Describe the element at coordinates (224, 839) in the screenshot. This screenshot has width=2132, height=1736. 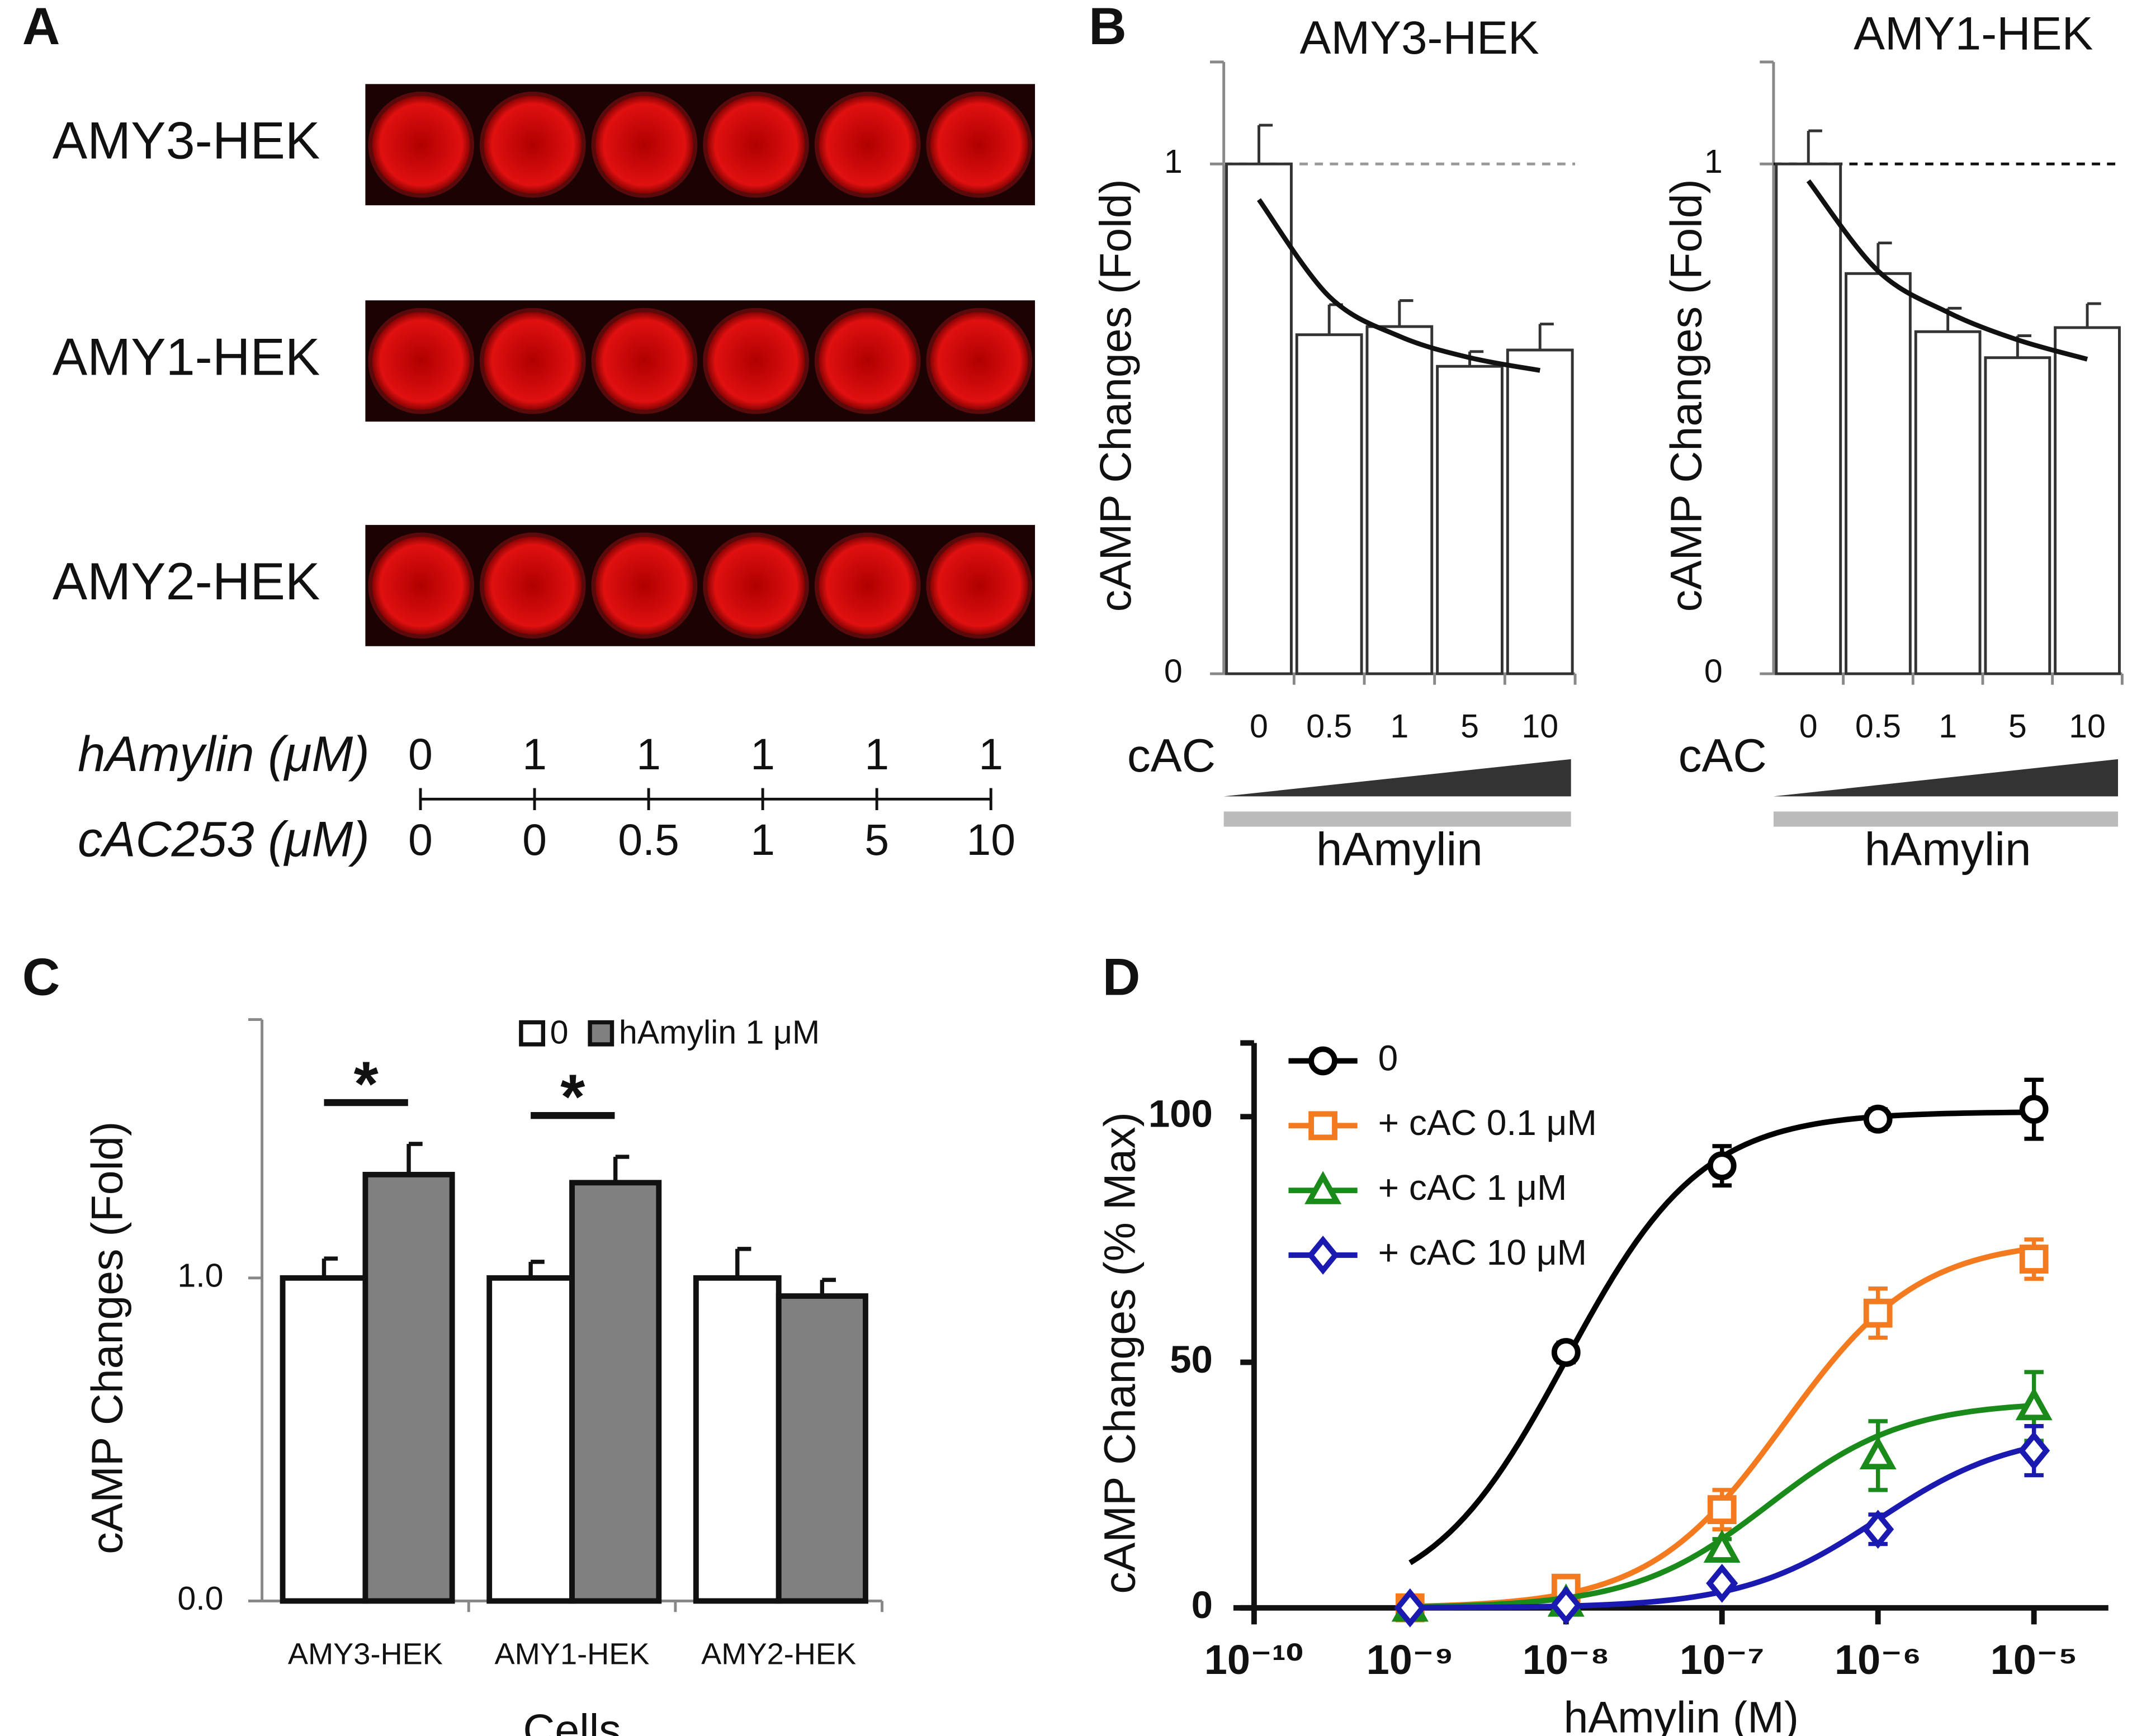
I see `condition-label: cAC253 (μM)` at that location.